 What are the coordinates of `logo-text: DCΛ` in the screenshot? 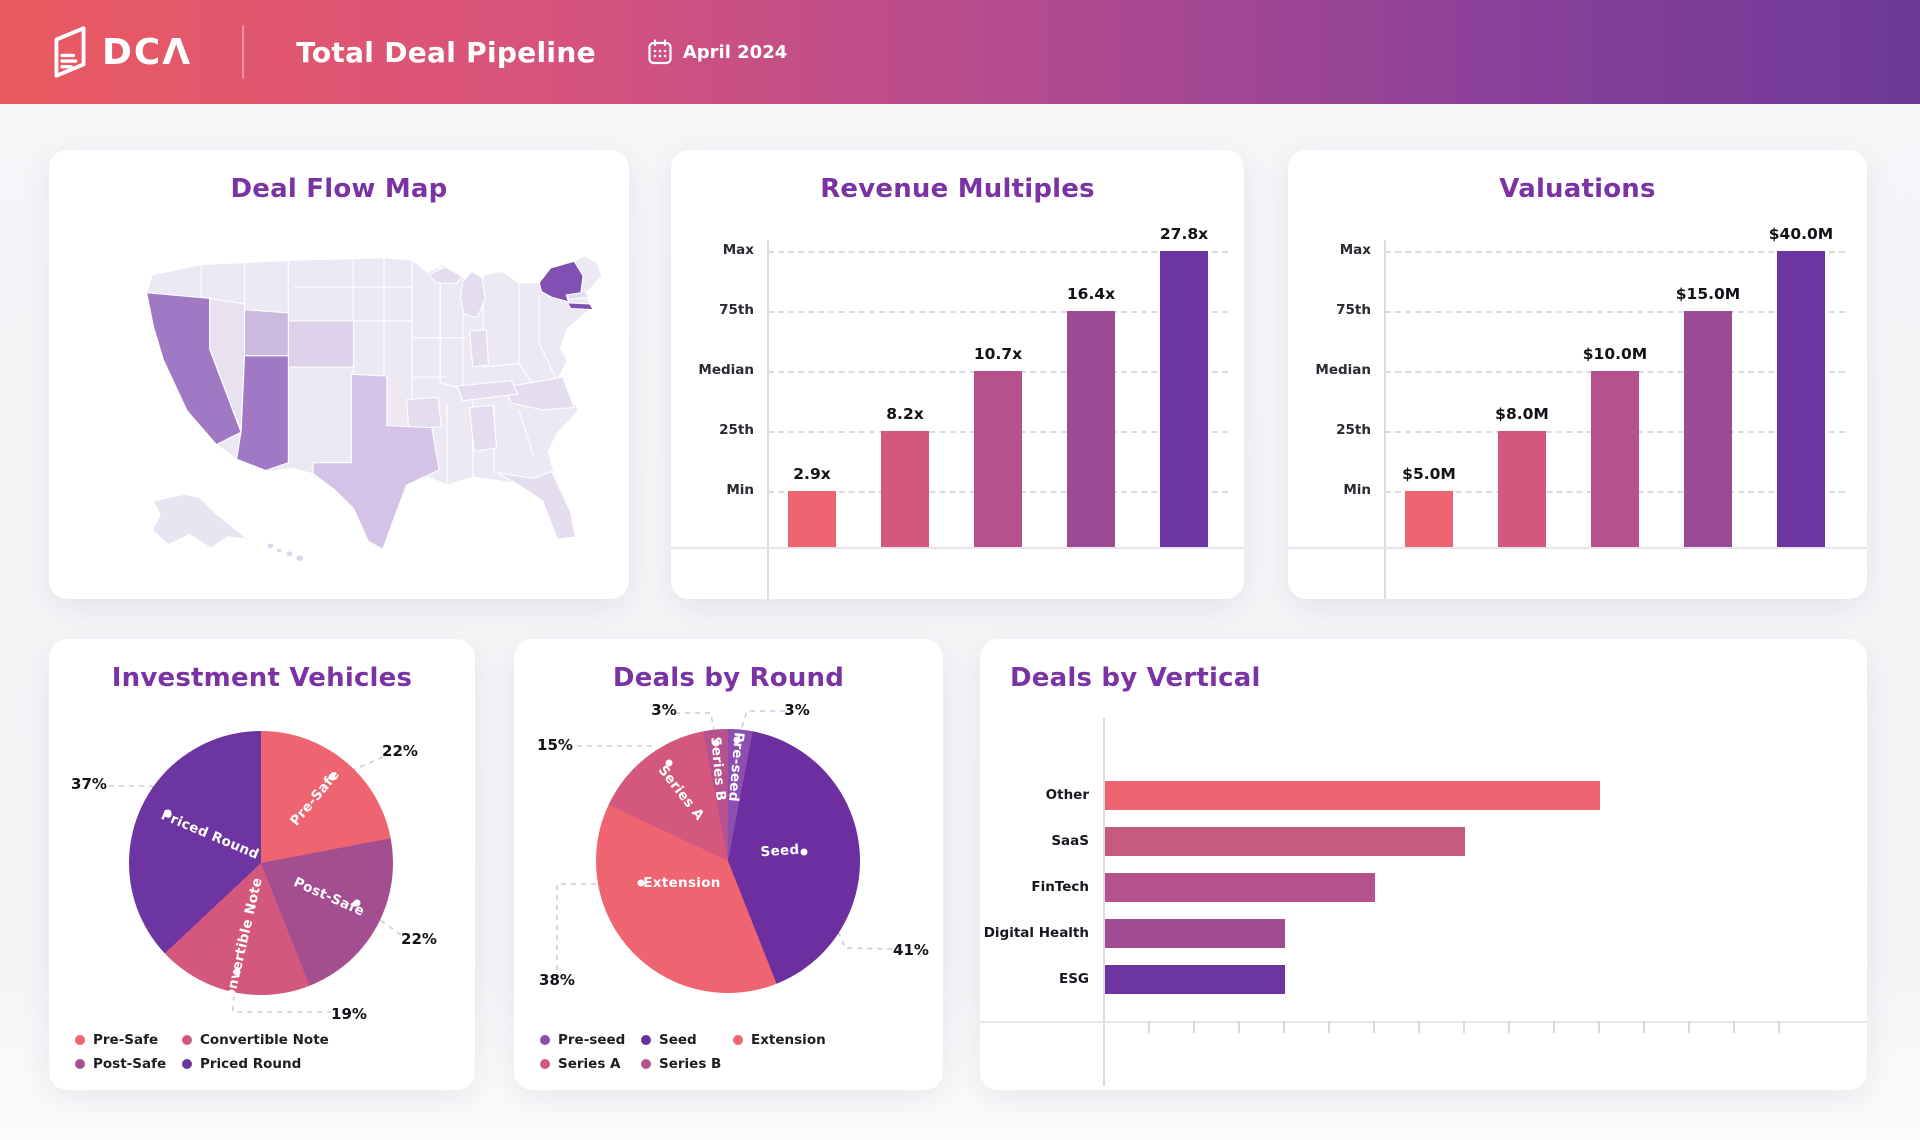 It's located at (147, 52).